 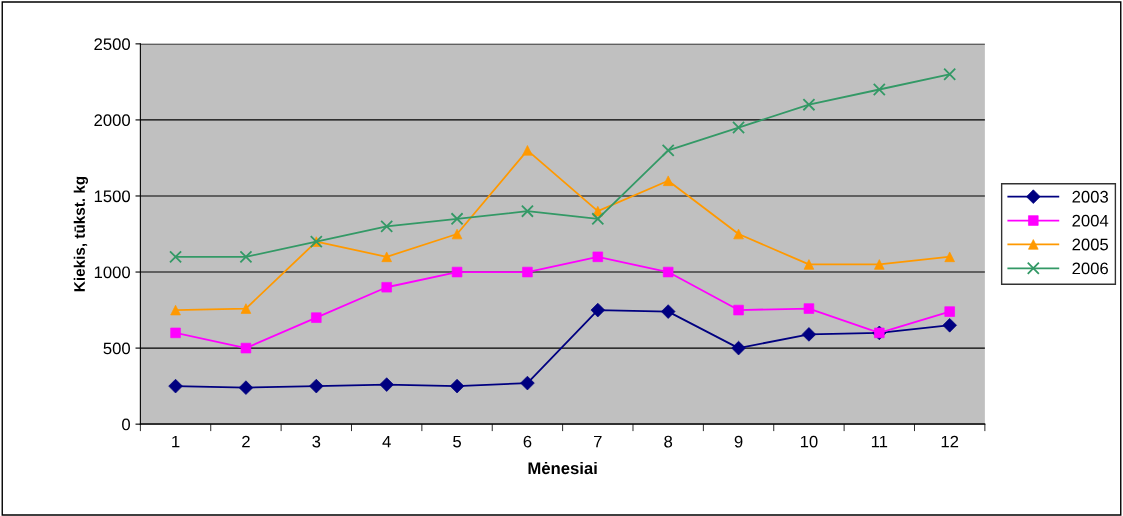 What do you see at coordinates (1090, 244) in the screenshot?
I see `legend-label: 2005` at bounding box center [1090, 244].